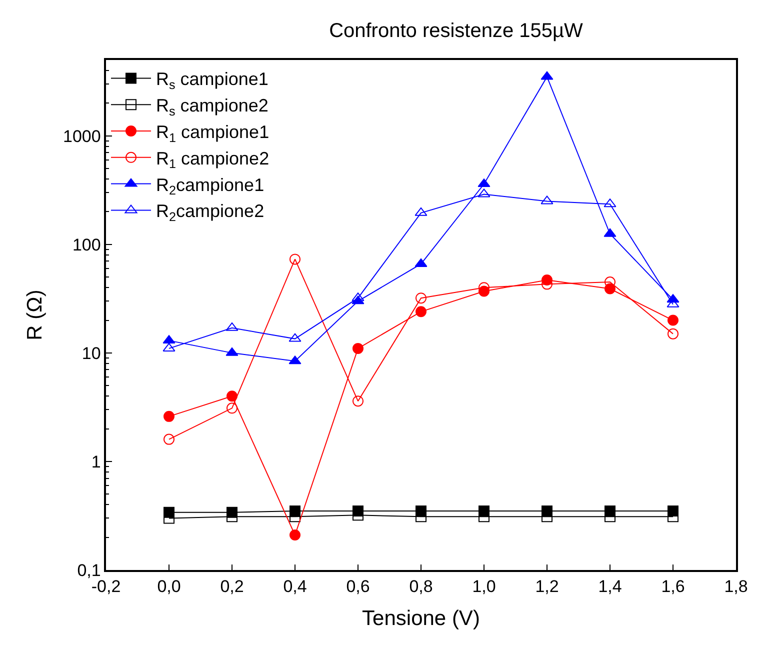 The height and width of the screenshot is (653, 760). I want to click on legend-label: R$_{1}$ campione2, so click(213, 160).